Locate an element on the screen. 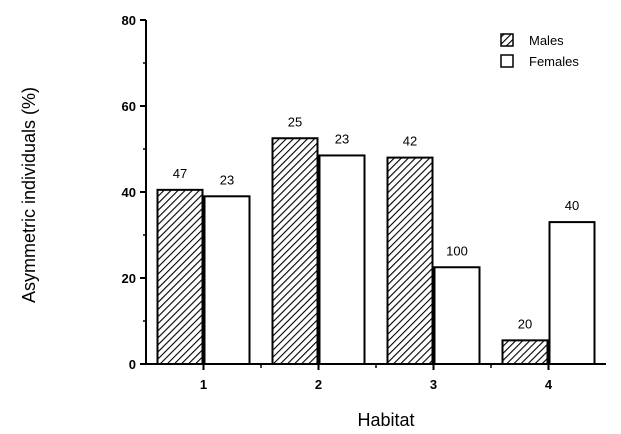 The width and height of the screenshot is (621, 434). x-tick-label: 1 is located at coordinates (203, 384).